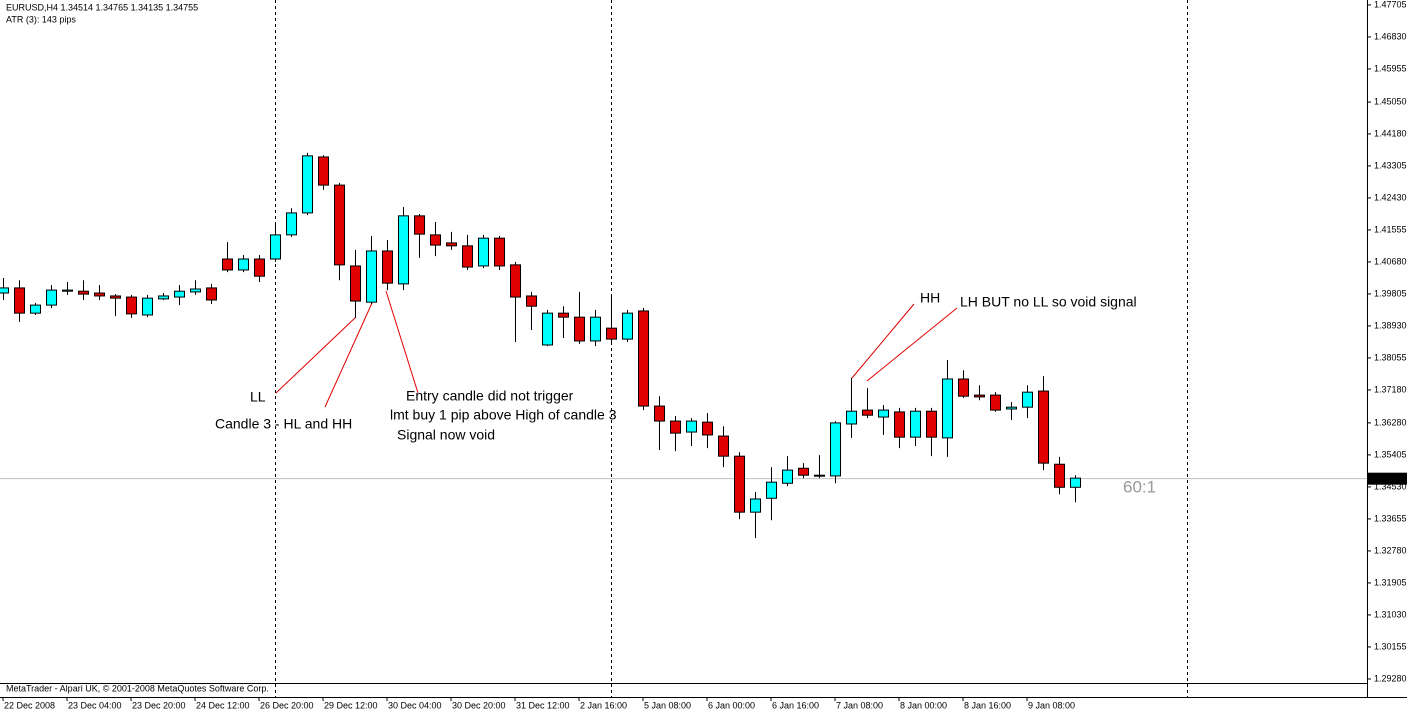  Describe the element at coordinates (923, 705) in the screenshot. I see `x-tick-label: 8 Jan 00:00` at that location.